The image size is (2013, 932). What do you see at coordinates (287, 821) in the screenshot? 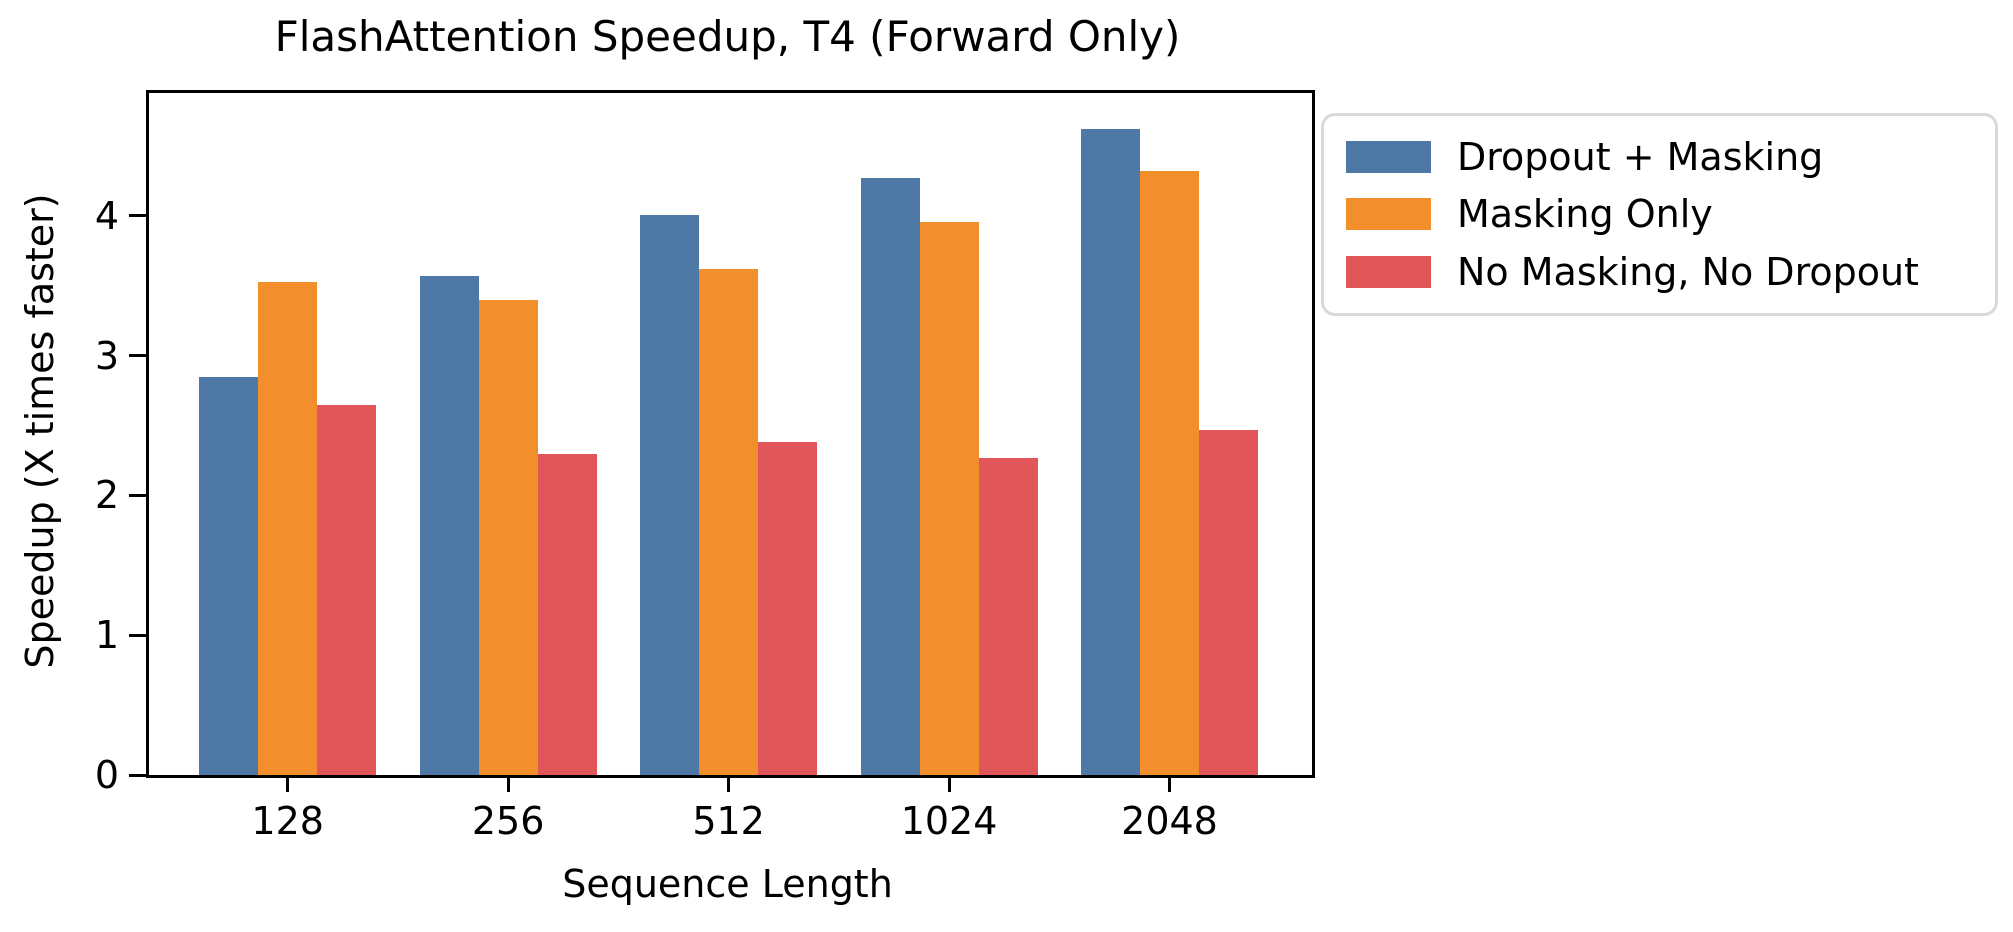
I see `x-tick-label: 128` at bounding box center [287, 821].